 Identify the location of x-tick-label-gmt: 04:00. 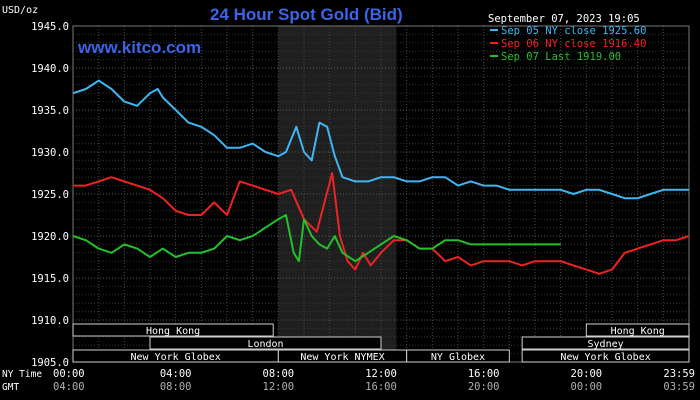
(69, 387).